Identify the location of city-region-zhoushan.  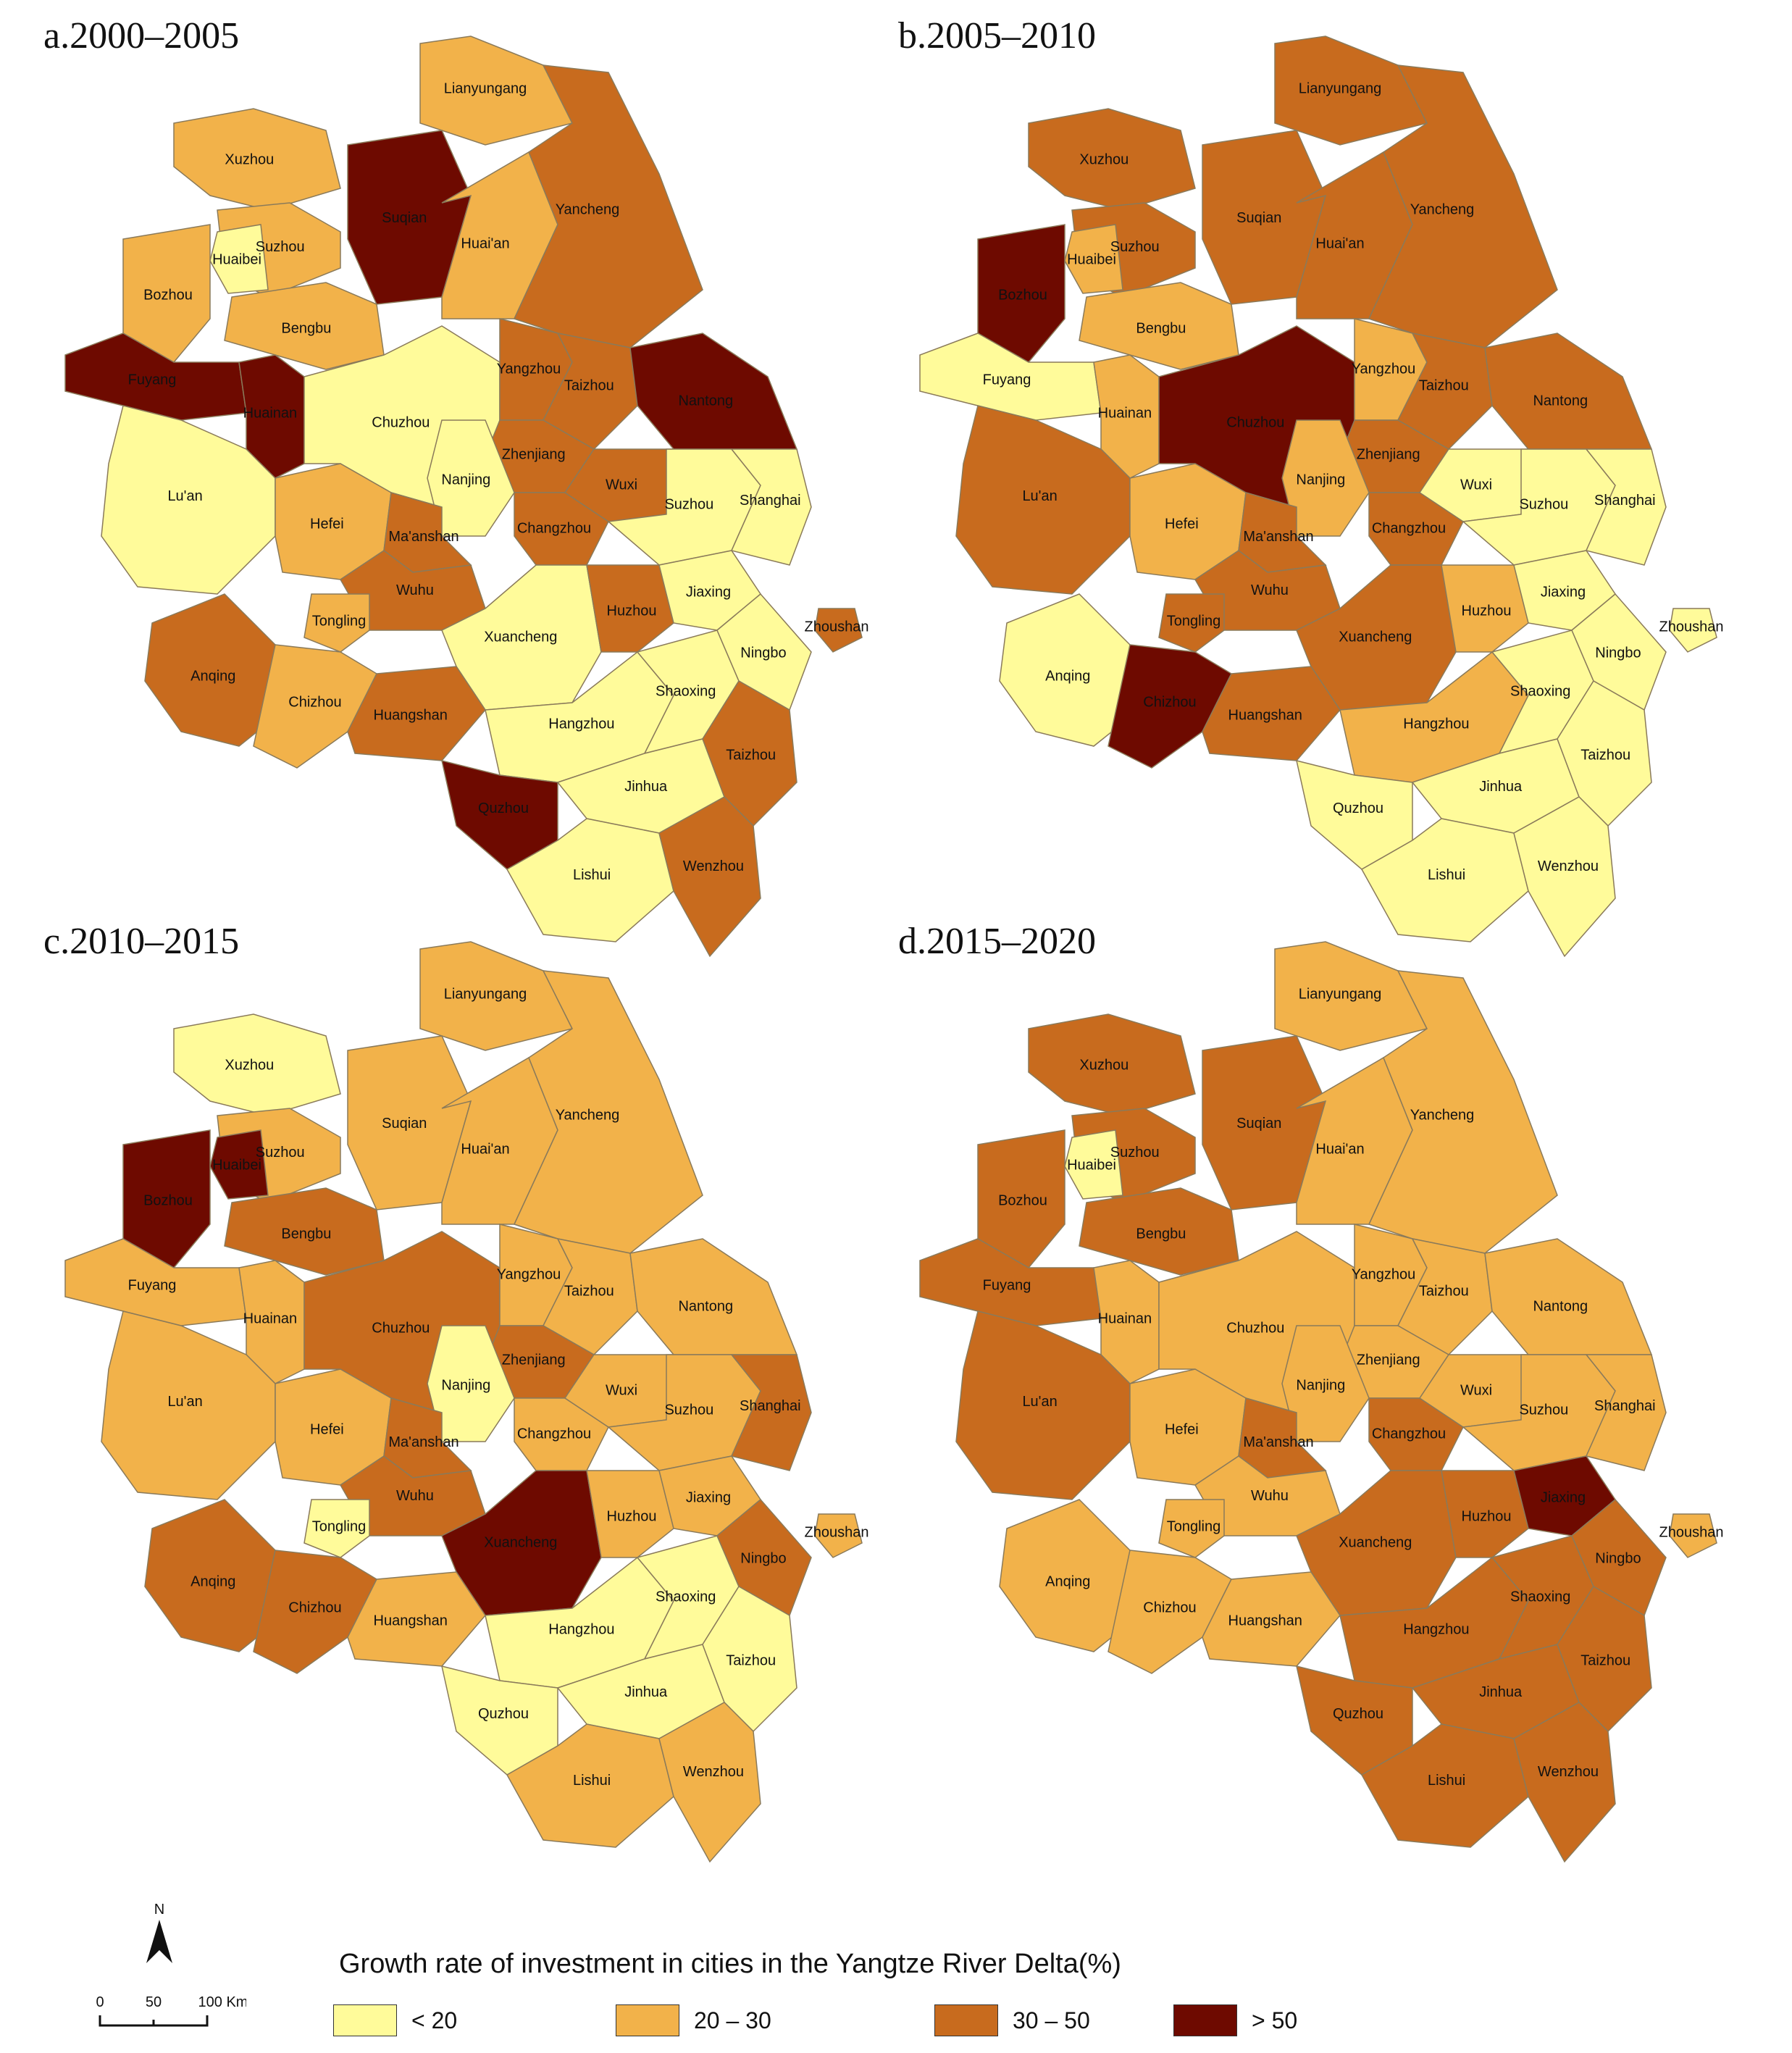
(1693, 1535).